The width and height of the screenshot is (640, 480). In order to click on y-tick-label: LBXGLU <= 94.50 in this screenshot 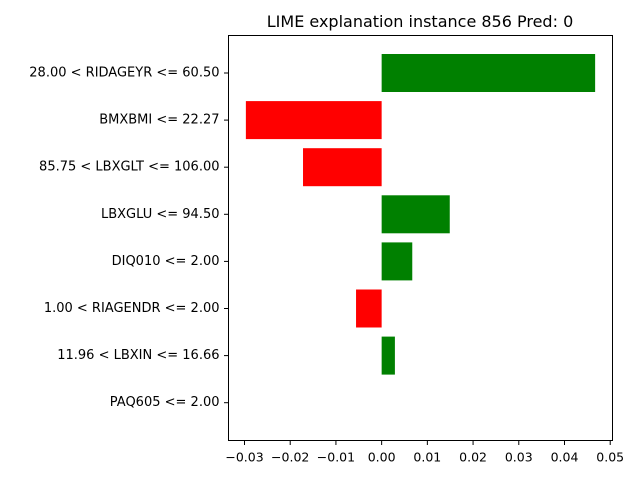, I will do `click(160, 214)`.